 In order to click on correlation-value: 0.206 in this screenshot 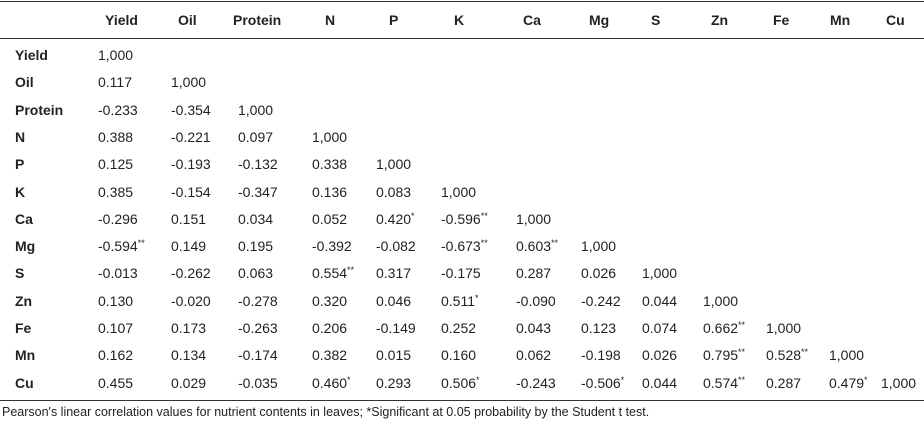, I will do `click(330, 328)`.